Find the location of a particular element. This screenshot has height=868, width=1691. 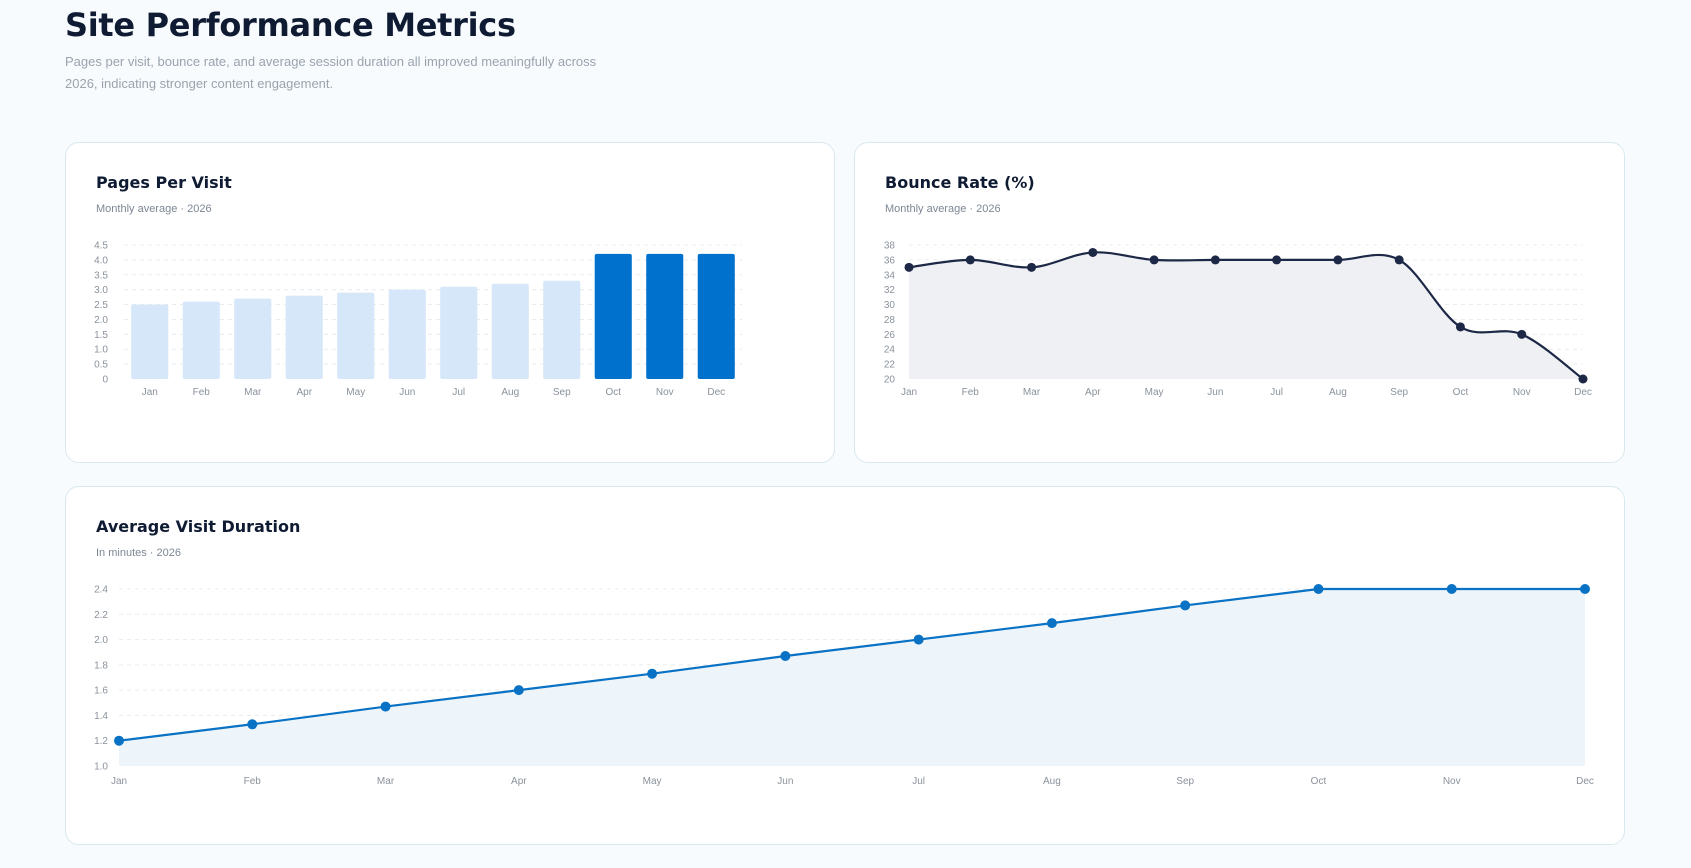

pages-y-tick-label: 1.0 is located at coordinates (101, 350).